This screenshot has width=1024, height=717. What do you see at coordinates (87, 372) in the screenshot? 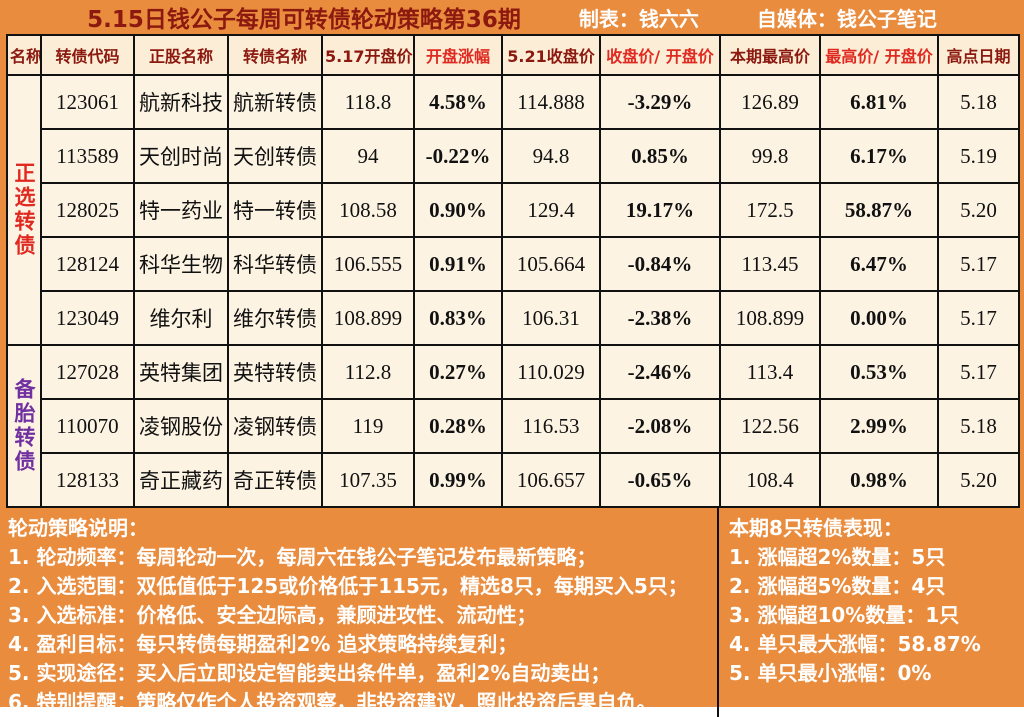
I see `bond-code-cell: 127028` at bounding box center [87, 372].